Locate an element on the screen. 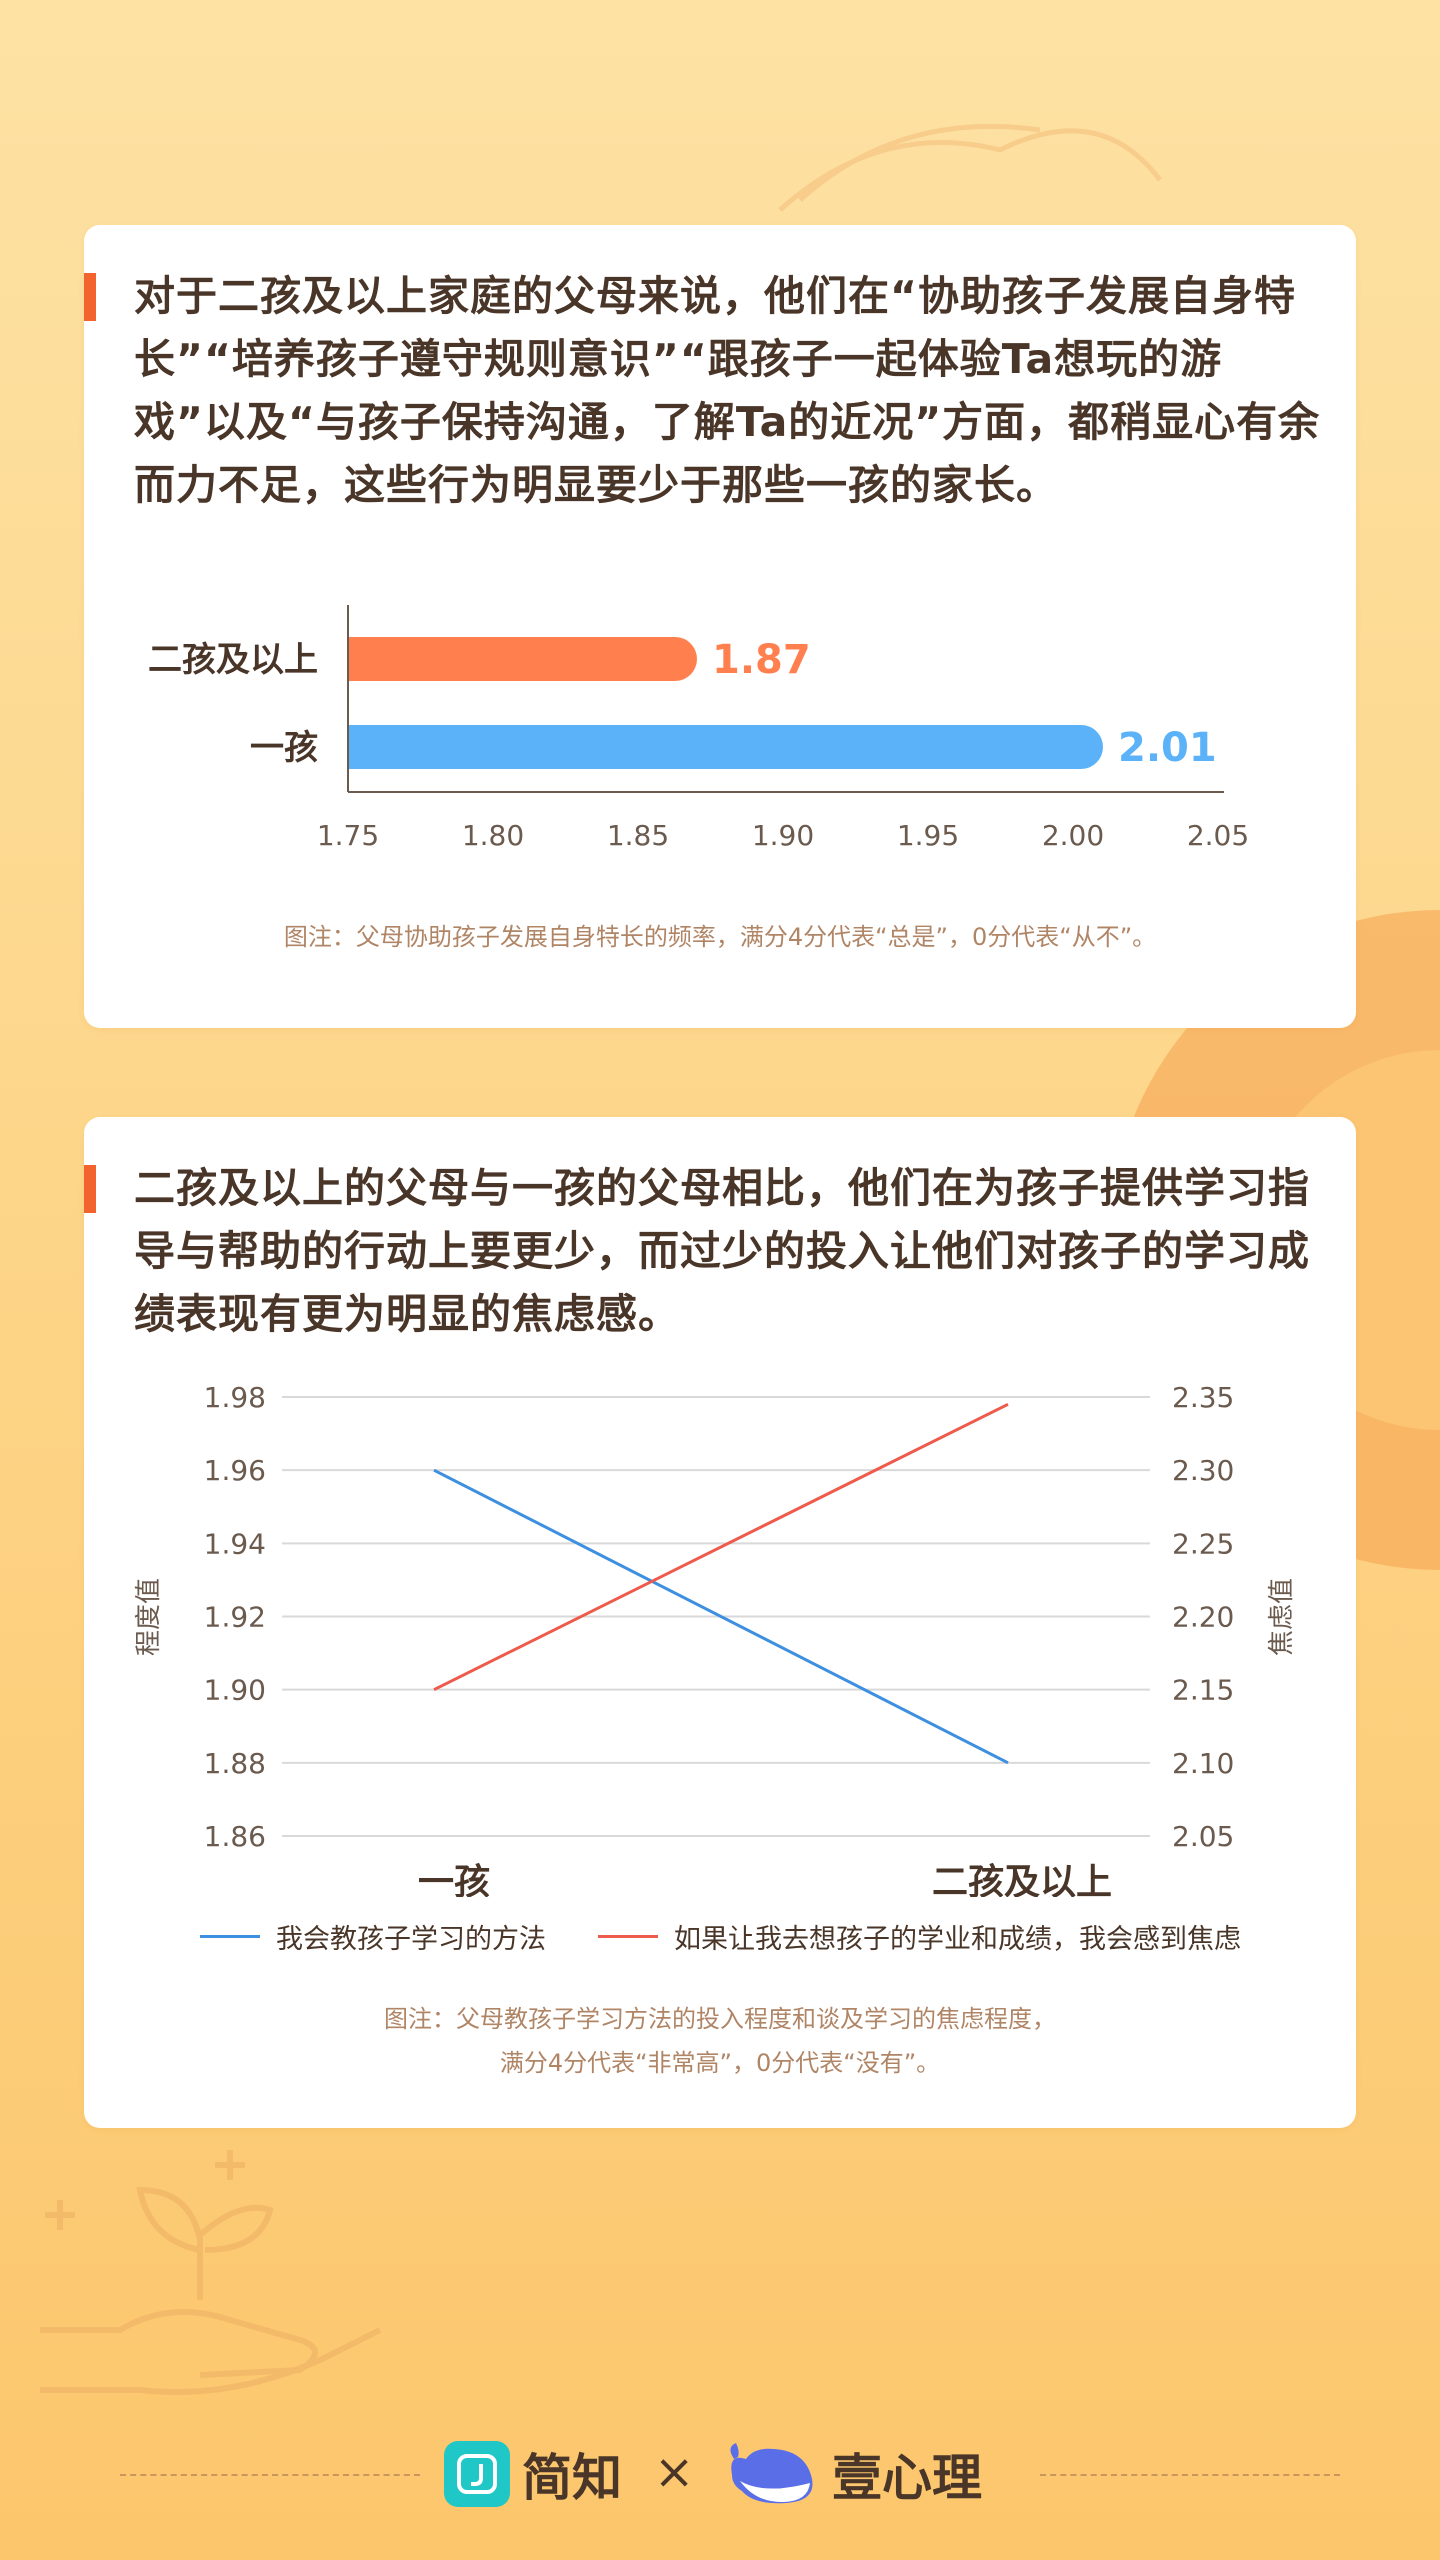 This screenshot has height=2560, width=1440. data-label: 1.87 is located at coordinates (761, 660).